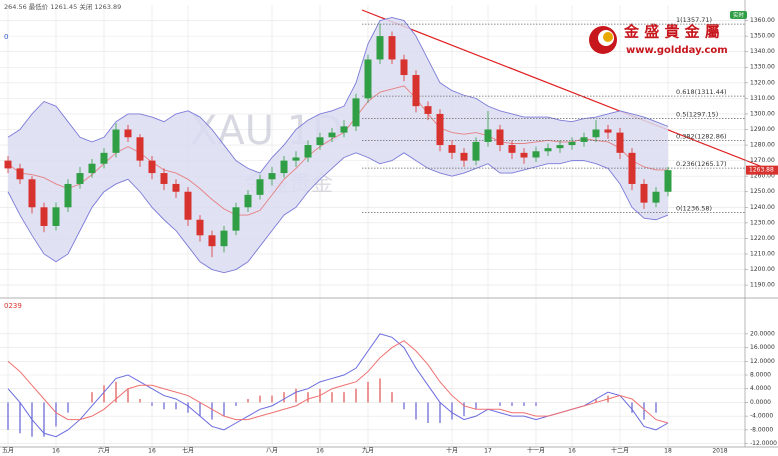  I want to click on y2-tick-label: 12.0000, so click(762, 361).